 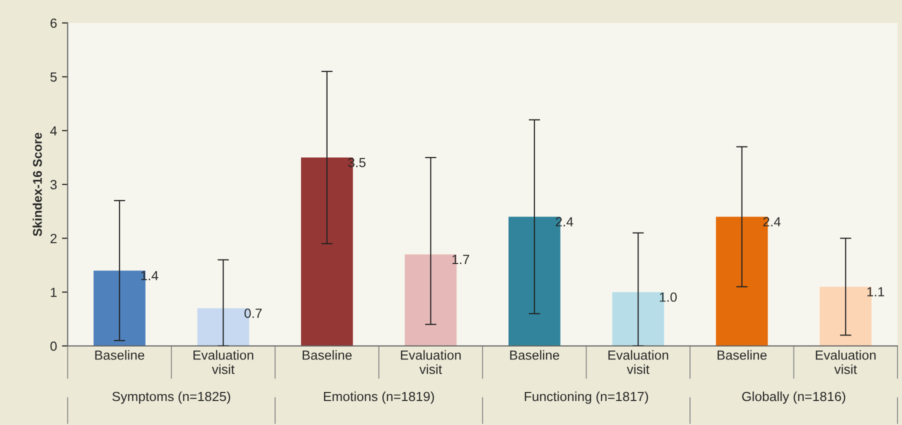 What do you see at coordinates (53, 239) in the screenshot?
I see `y-tick-label: 2` at bounding box center [53, 239].